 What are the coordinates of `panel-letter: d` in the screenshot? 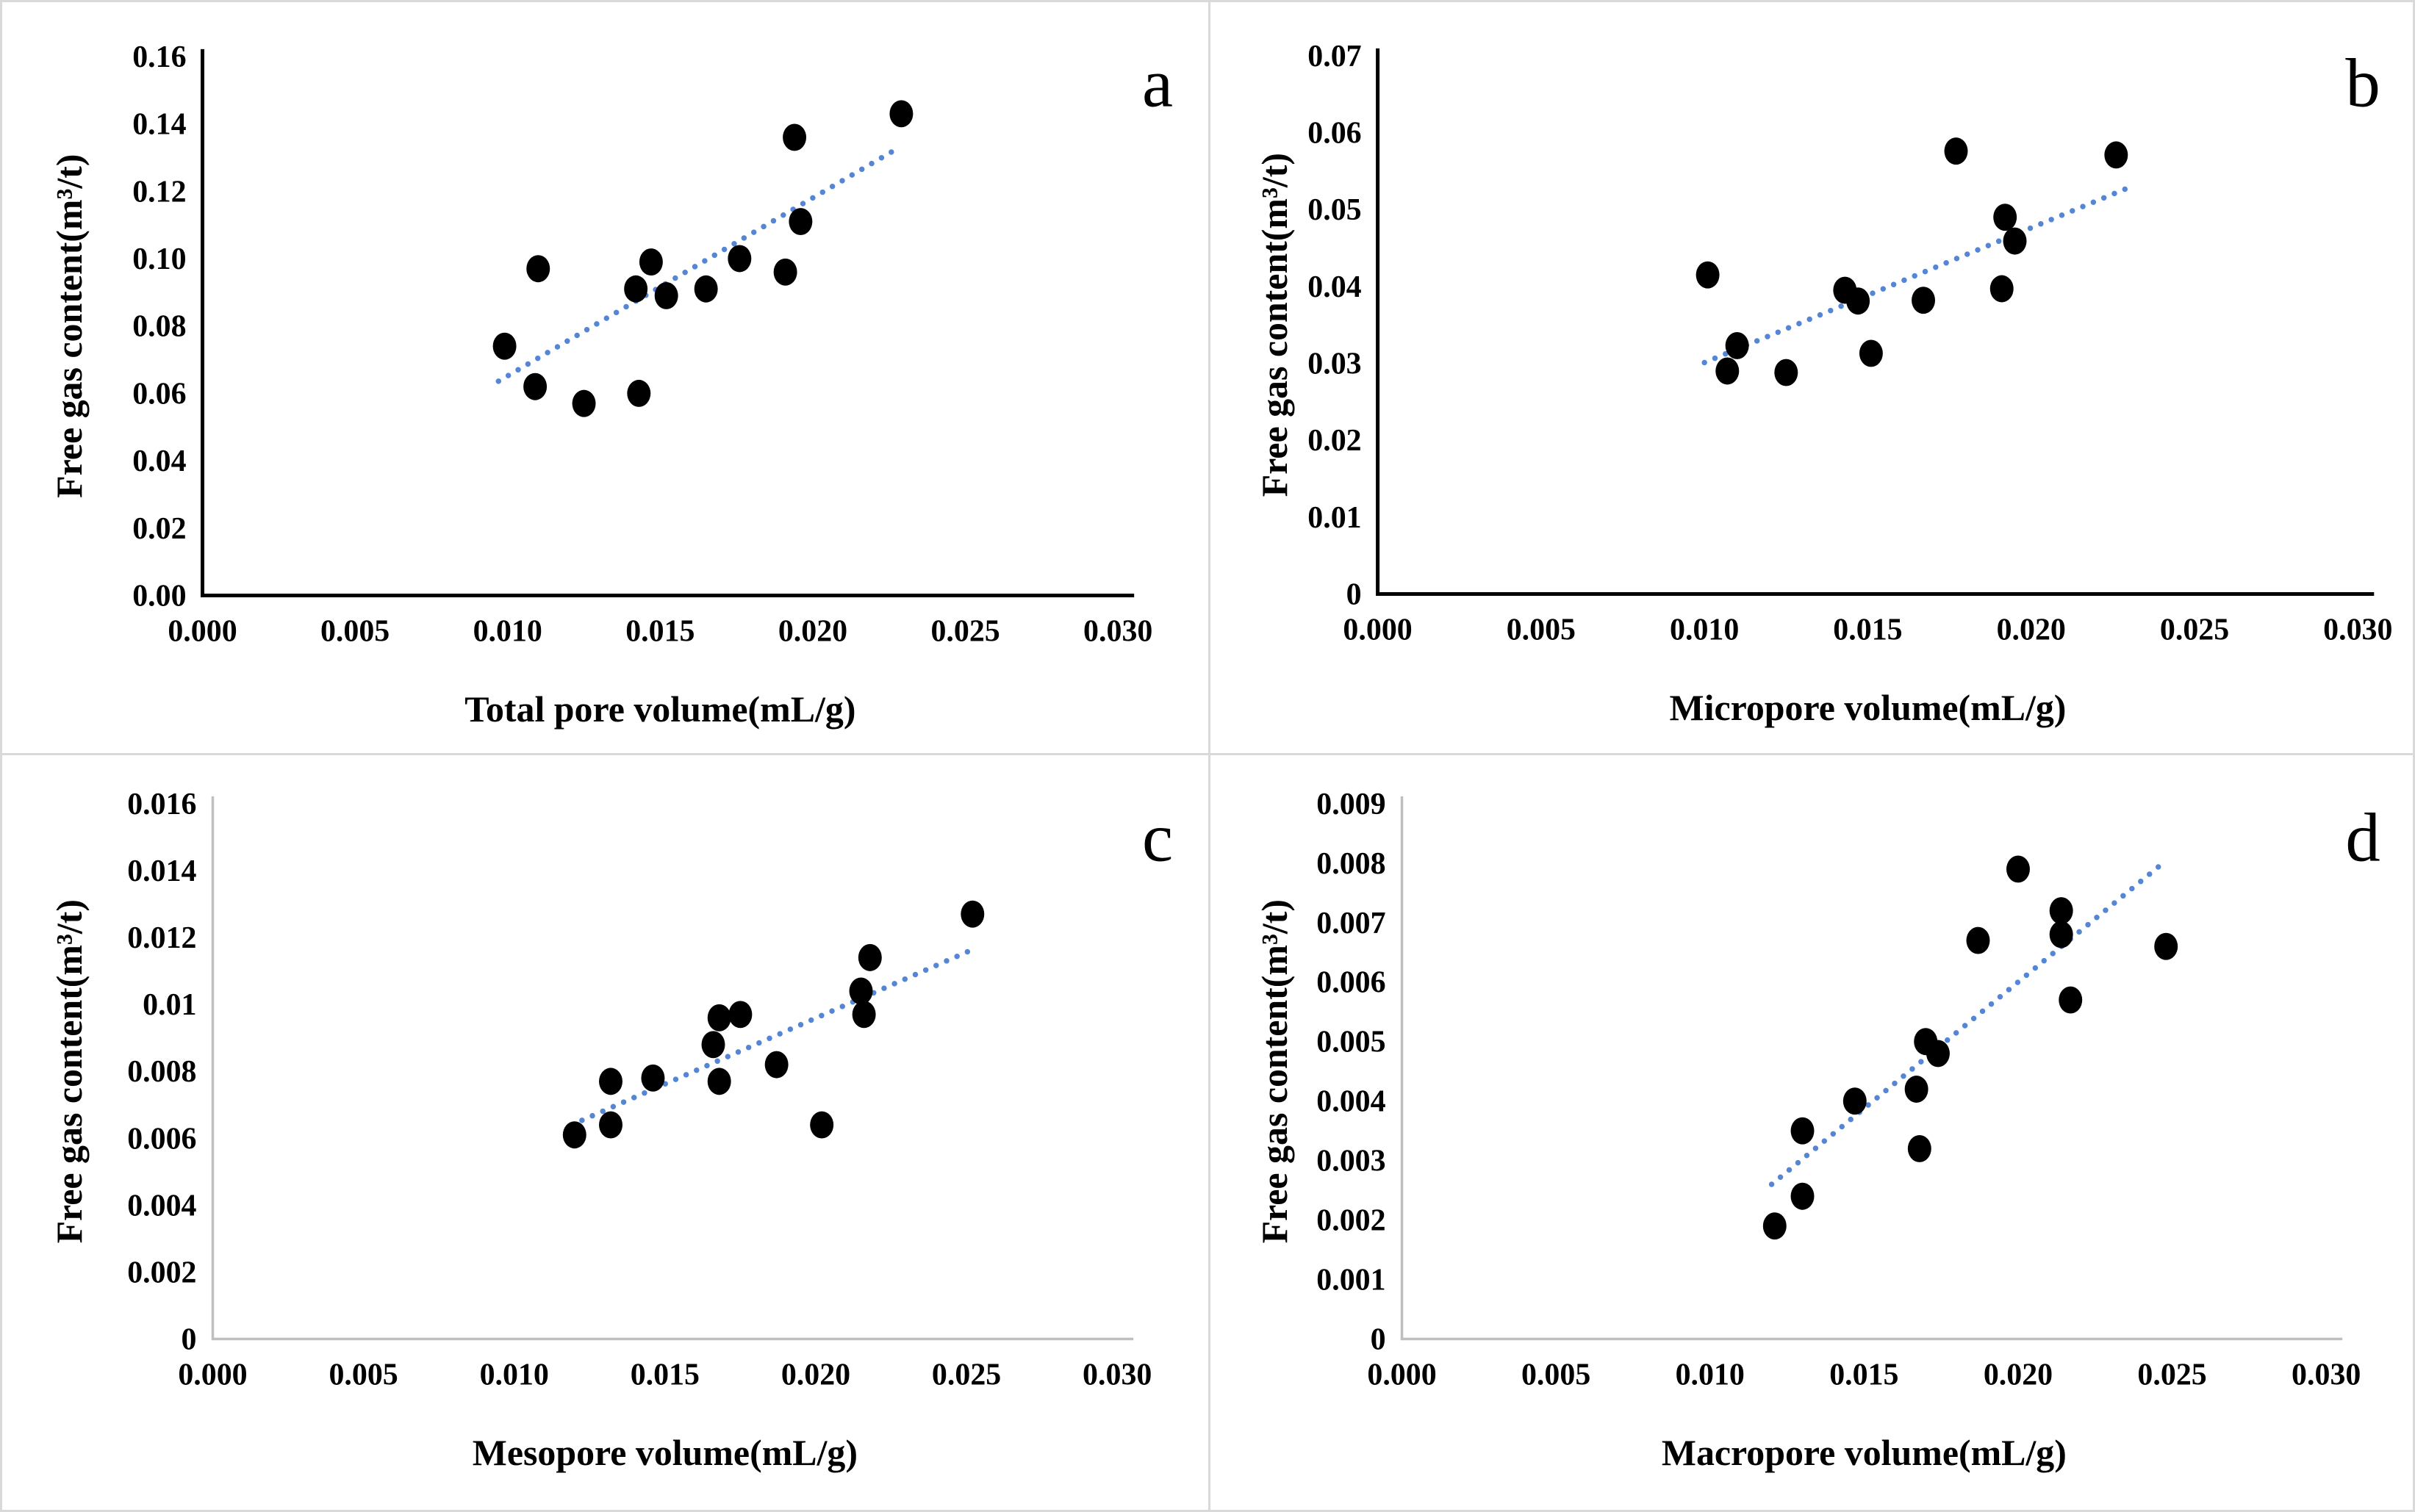 It's located at (2363, 838).